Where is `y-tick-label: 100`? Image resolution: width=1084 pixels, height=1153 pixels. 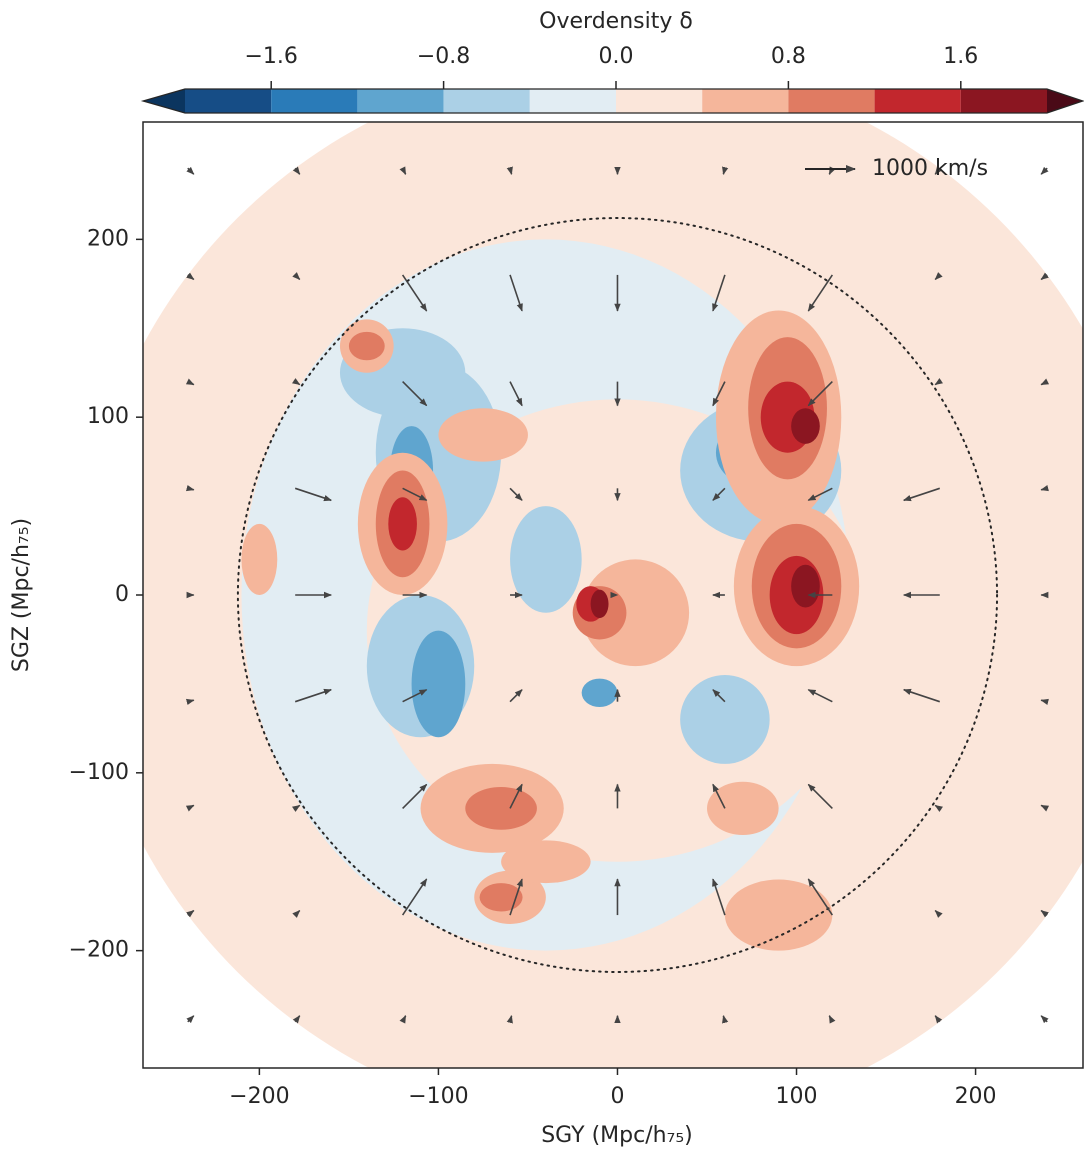 y-tick-label: 100 is located at coordinates (108, 416).